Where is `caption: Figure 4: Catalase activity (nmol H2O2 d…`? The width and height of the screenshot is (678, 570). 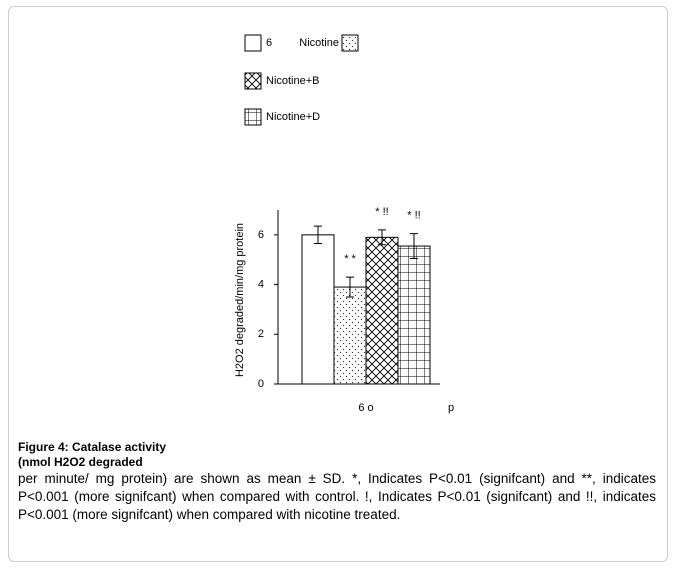 caption: Figure 4: Catalase activity (nmol H2O2 d… is located at coordinates (337, 482).